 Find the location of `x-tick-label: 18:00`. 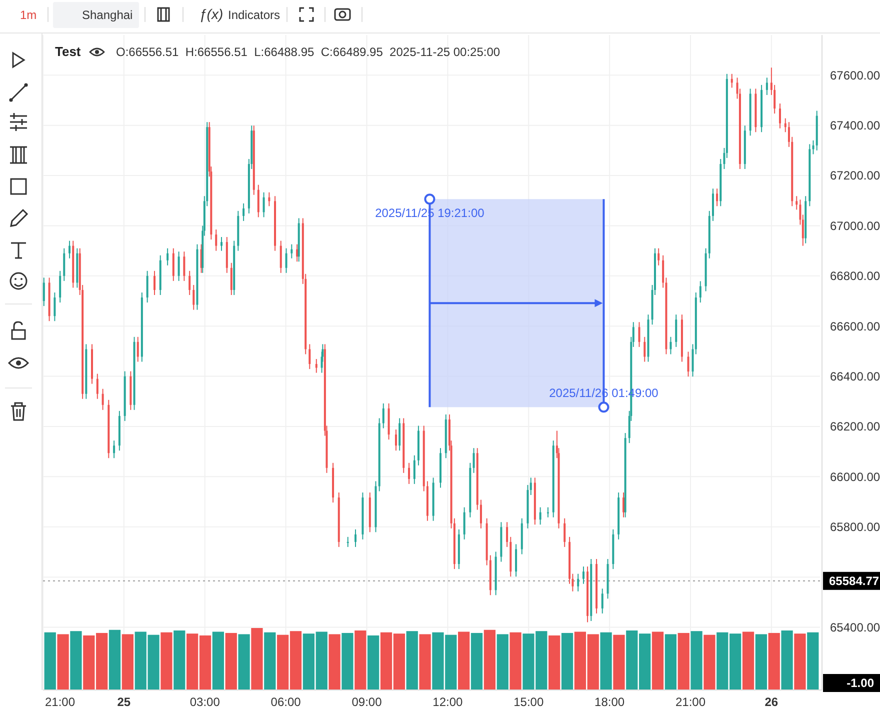

x-tick-label: 18:00 is located at coordinates (609, 702).